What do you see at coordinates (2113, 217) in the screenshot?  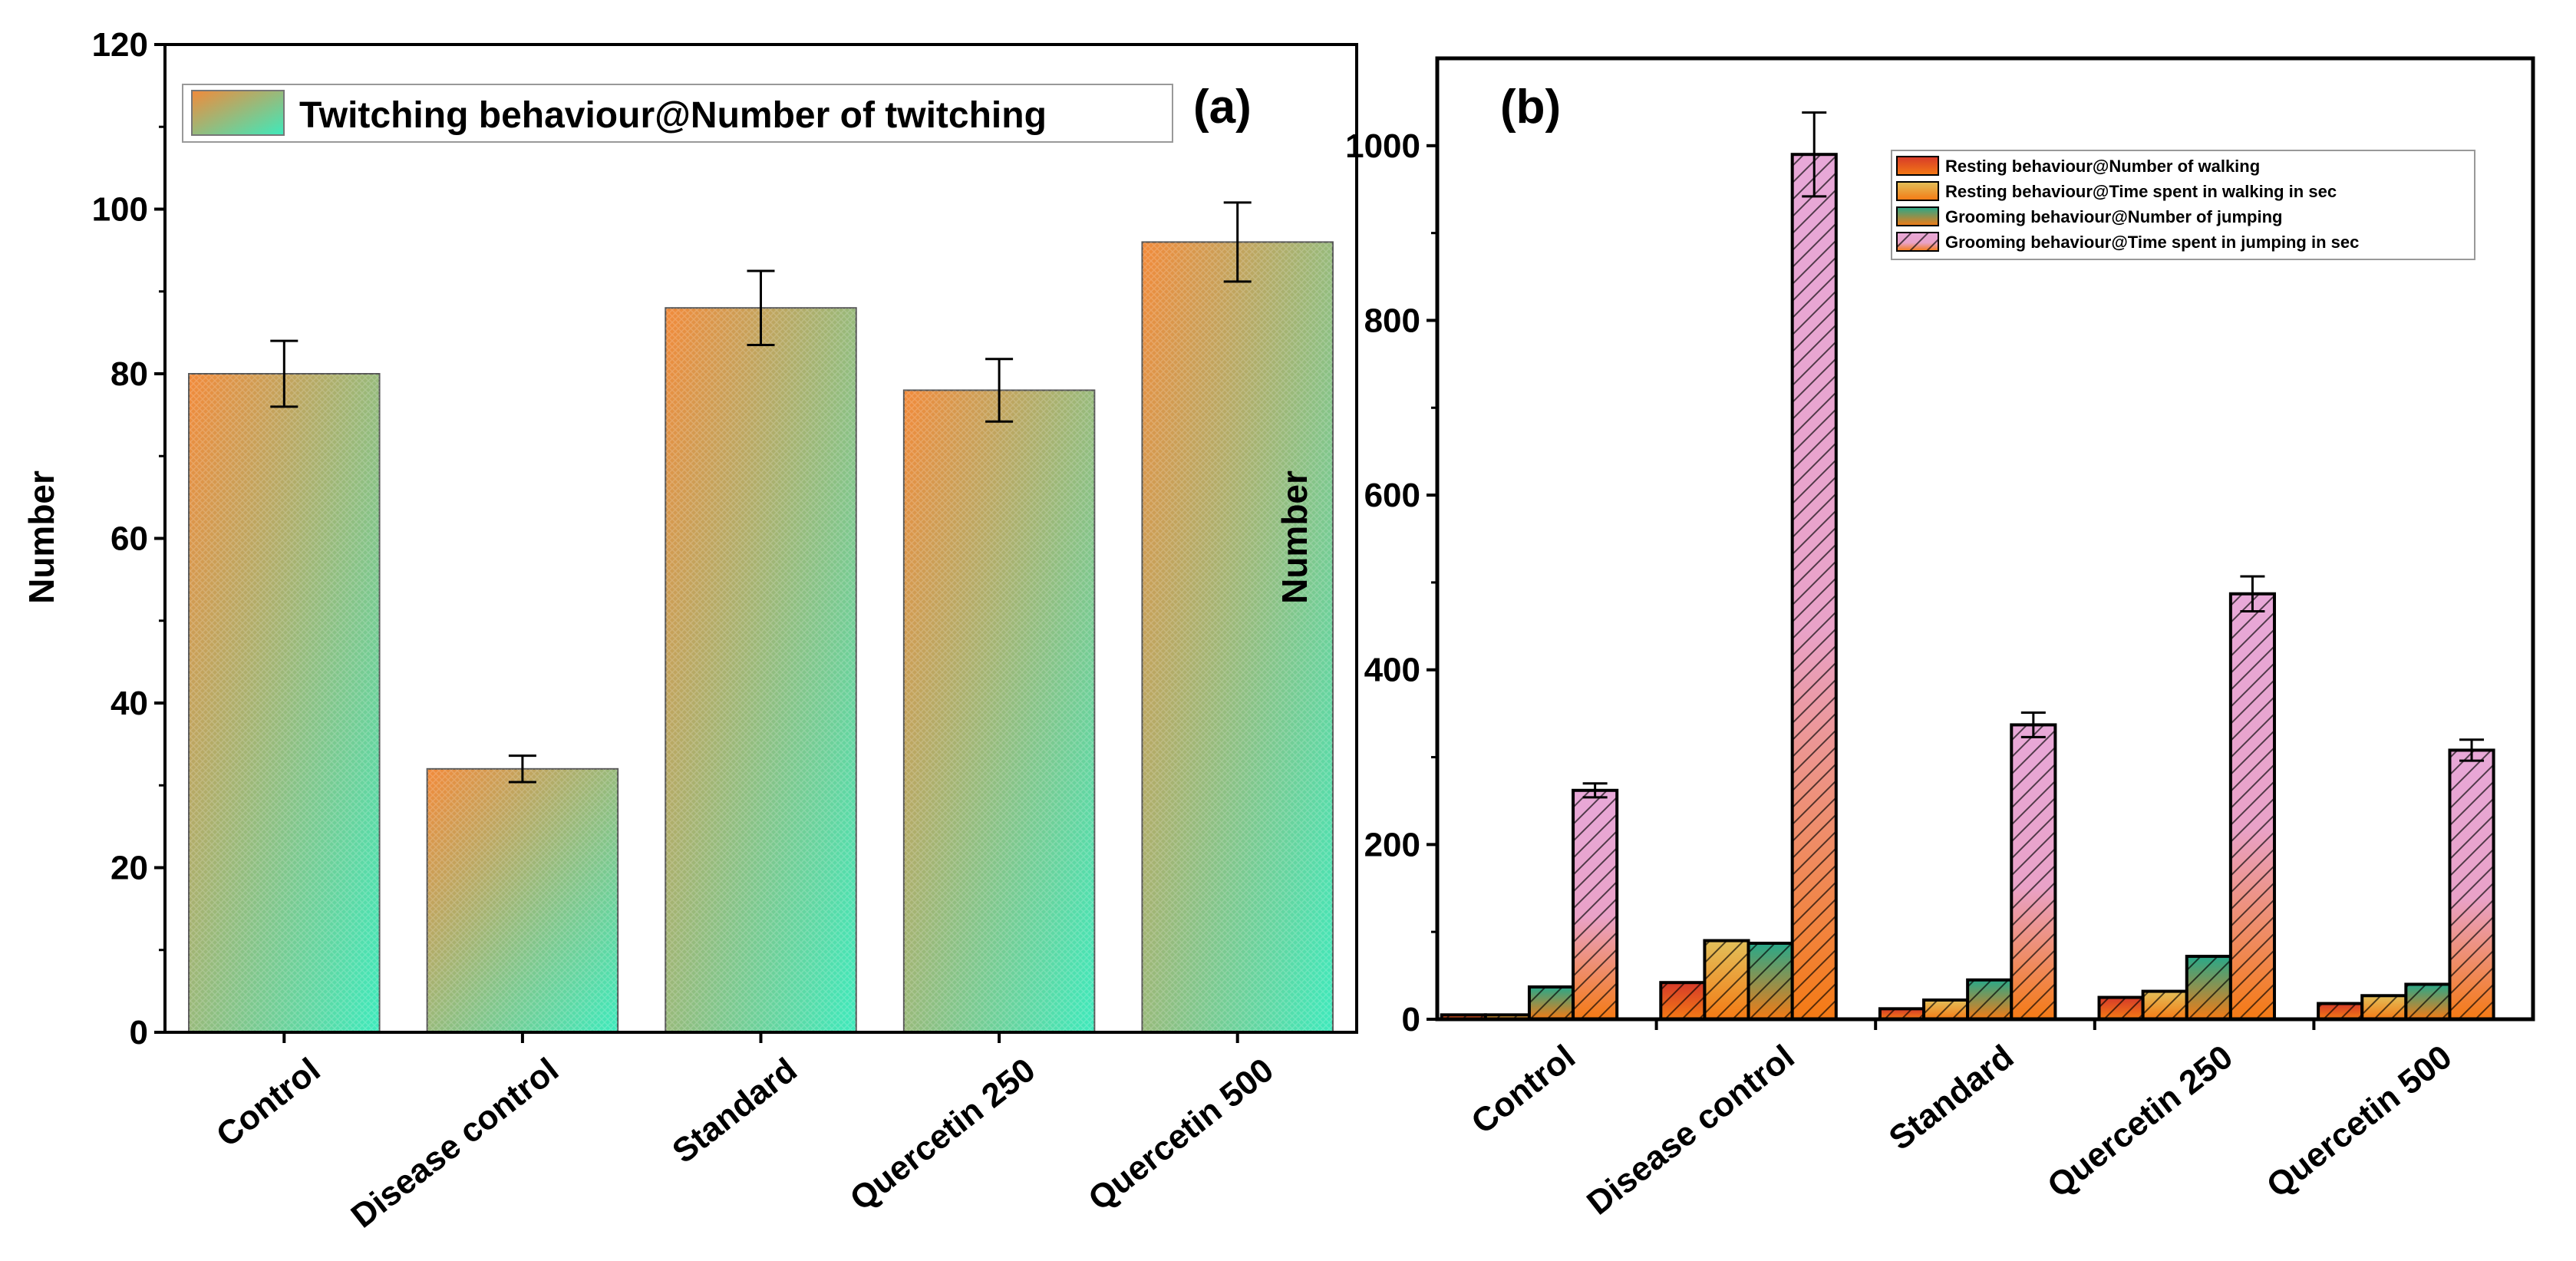 I see `panel-b-legend-label-3: Grooming behaviour@Number of jumping` at bounding box center [2113, 217].